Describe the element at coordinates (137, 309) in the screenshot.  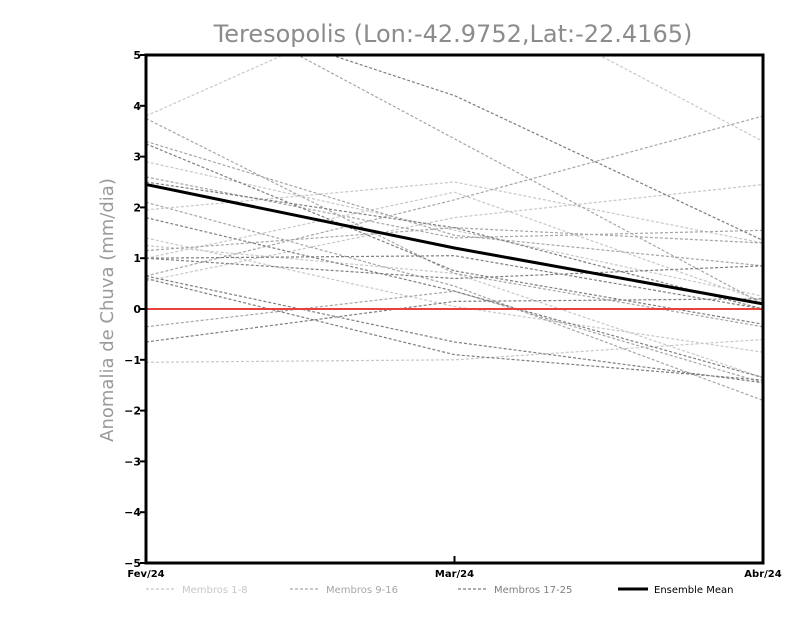
I see `y-tick-label: 0` at that location.